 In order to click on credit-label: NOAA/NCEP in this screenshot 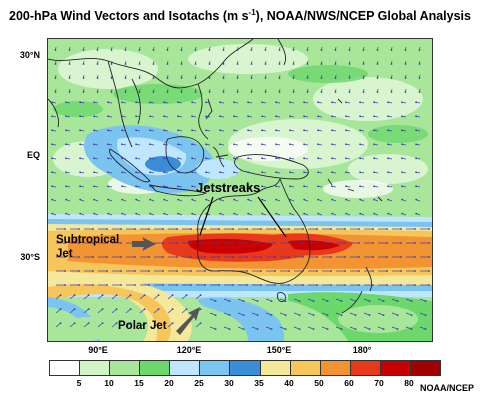, I will do `click(446, 388)`.